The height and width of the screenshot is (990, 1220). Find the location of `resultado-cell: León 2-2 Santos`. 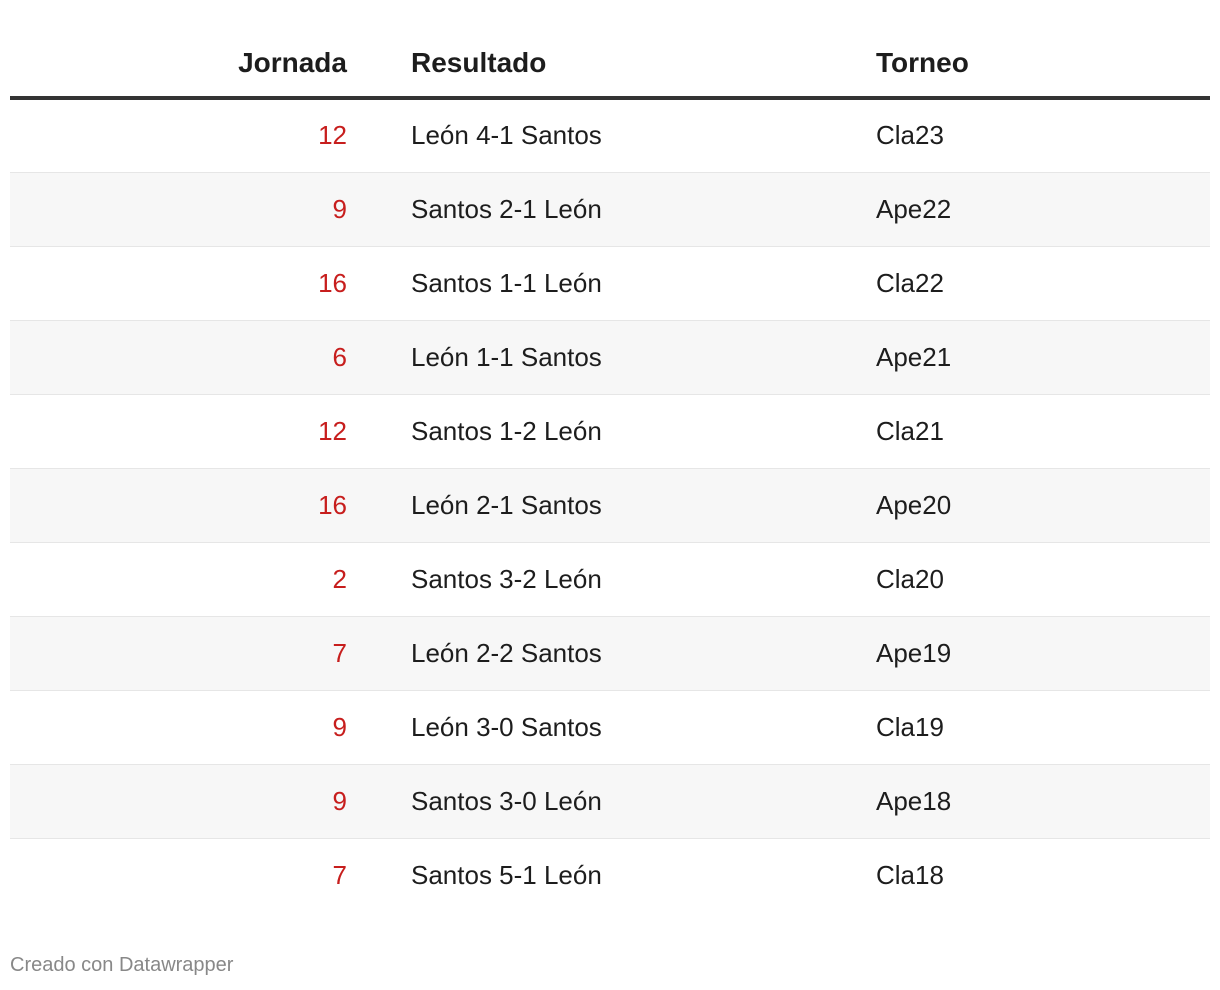

resultado-cell: León 2-2 Santos is located at coordinates (611, 653).